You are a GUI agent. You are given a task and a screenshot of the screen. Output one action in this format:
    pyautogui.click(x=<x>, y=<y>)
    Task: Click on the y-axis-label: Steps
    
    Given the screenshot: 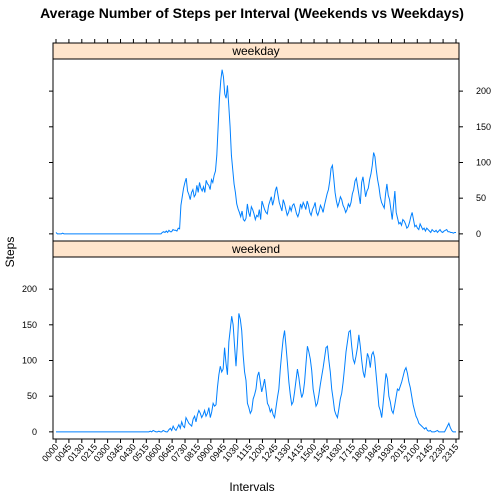 What is the action you would take?
    pyautogui.click(x=10, y=252)
    